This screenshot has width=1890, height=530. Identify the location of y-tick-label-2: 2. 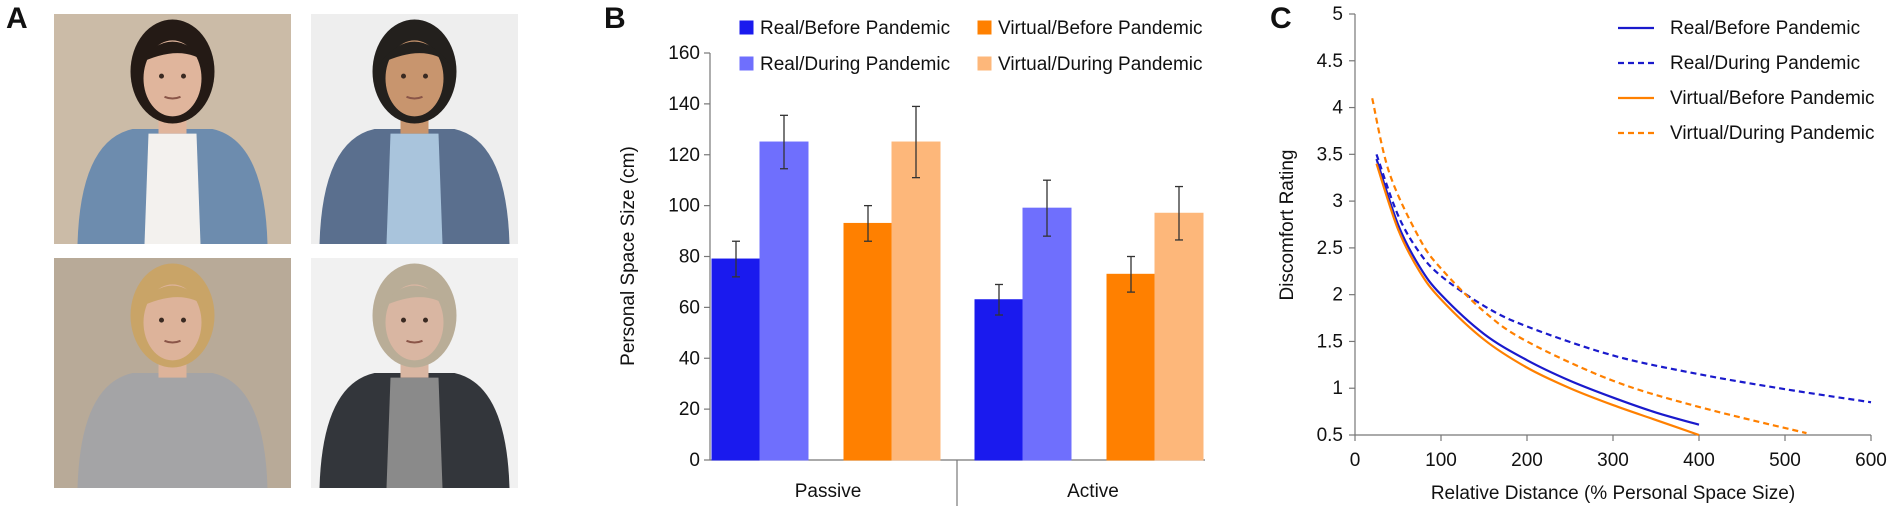
(1337, 295).